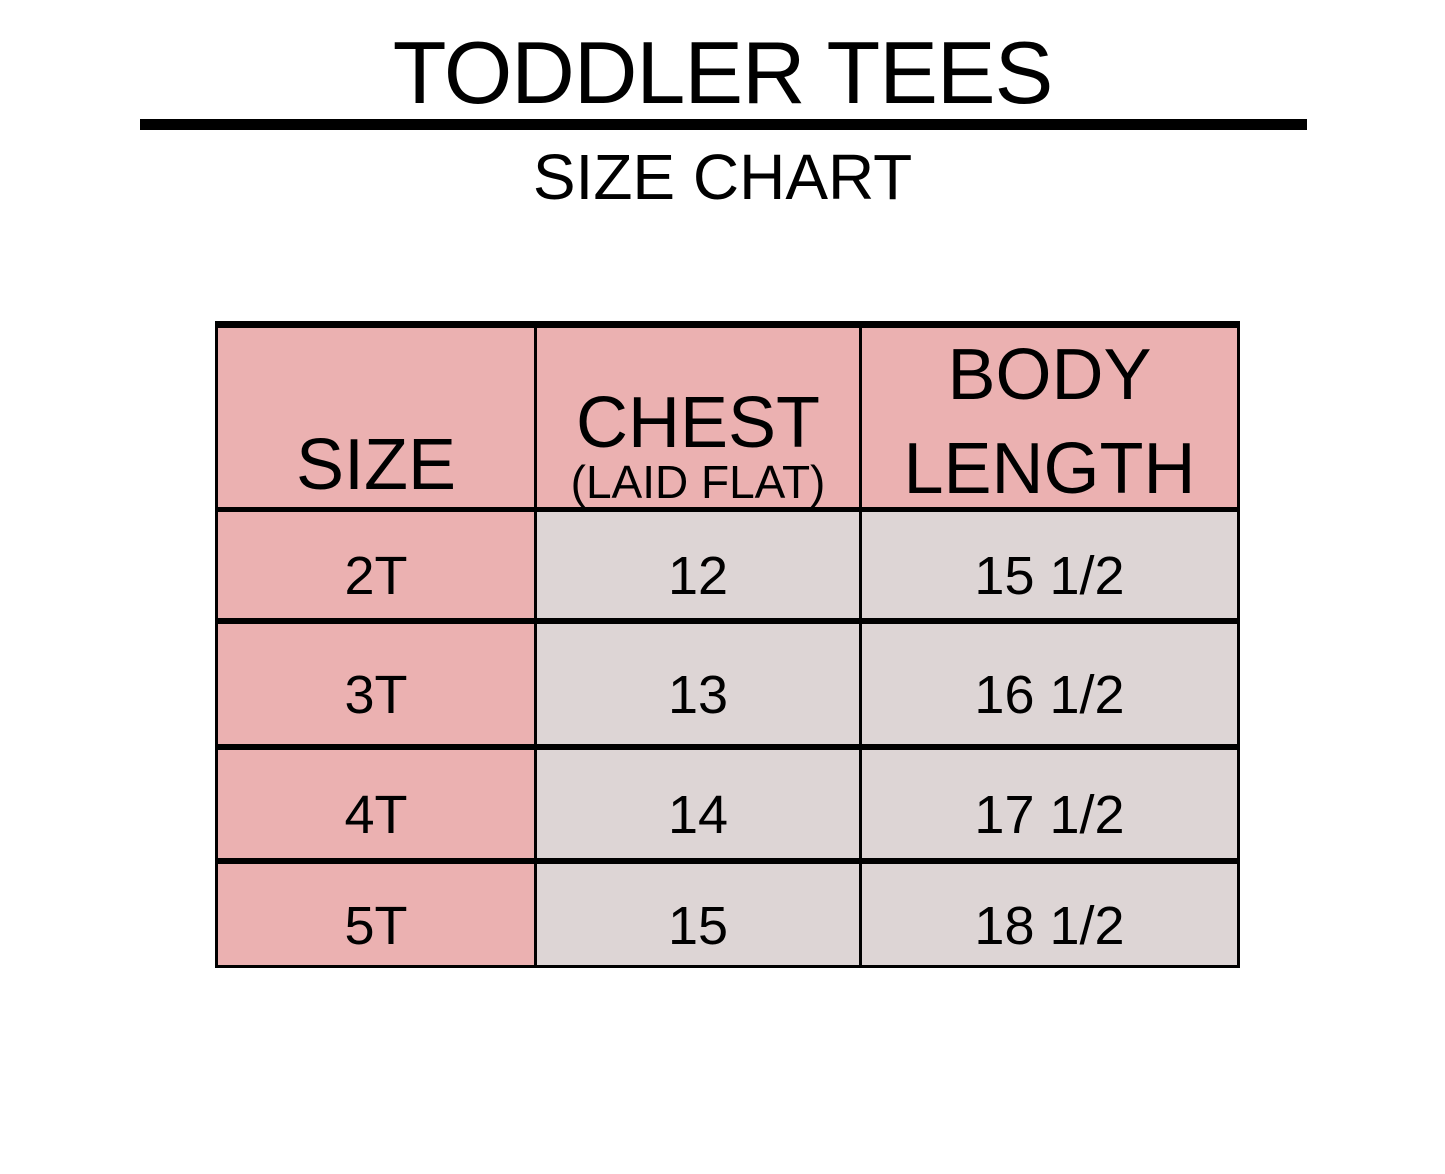 The image size is (1445, 1174). I want to click on table-cell-chest: 14, so click(698, 802).